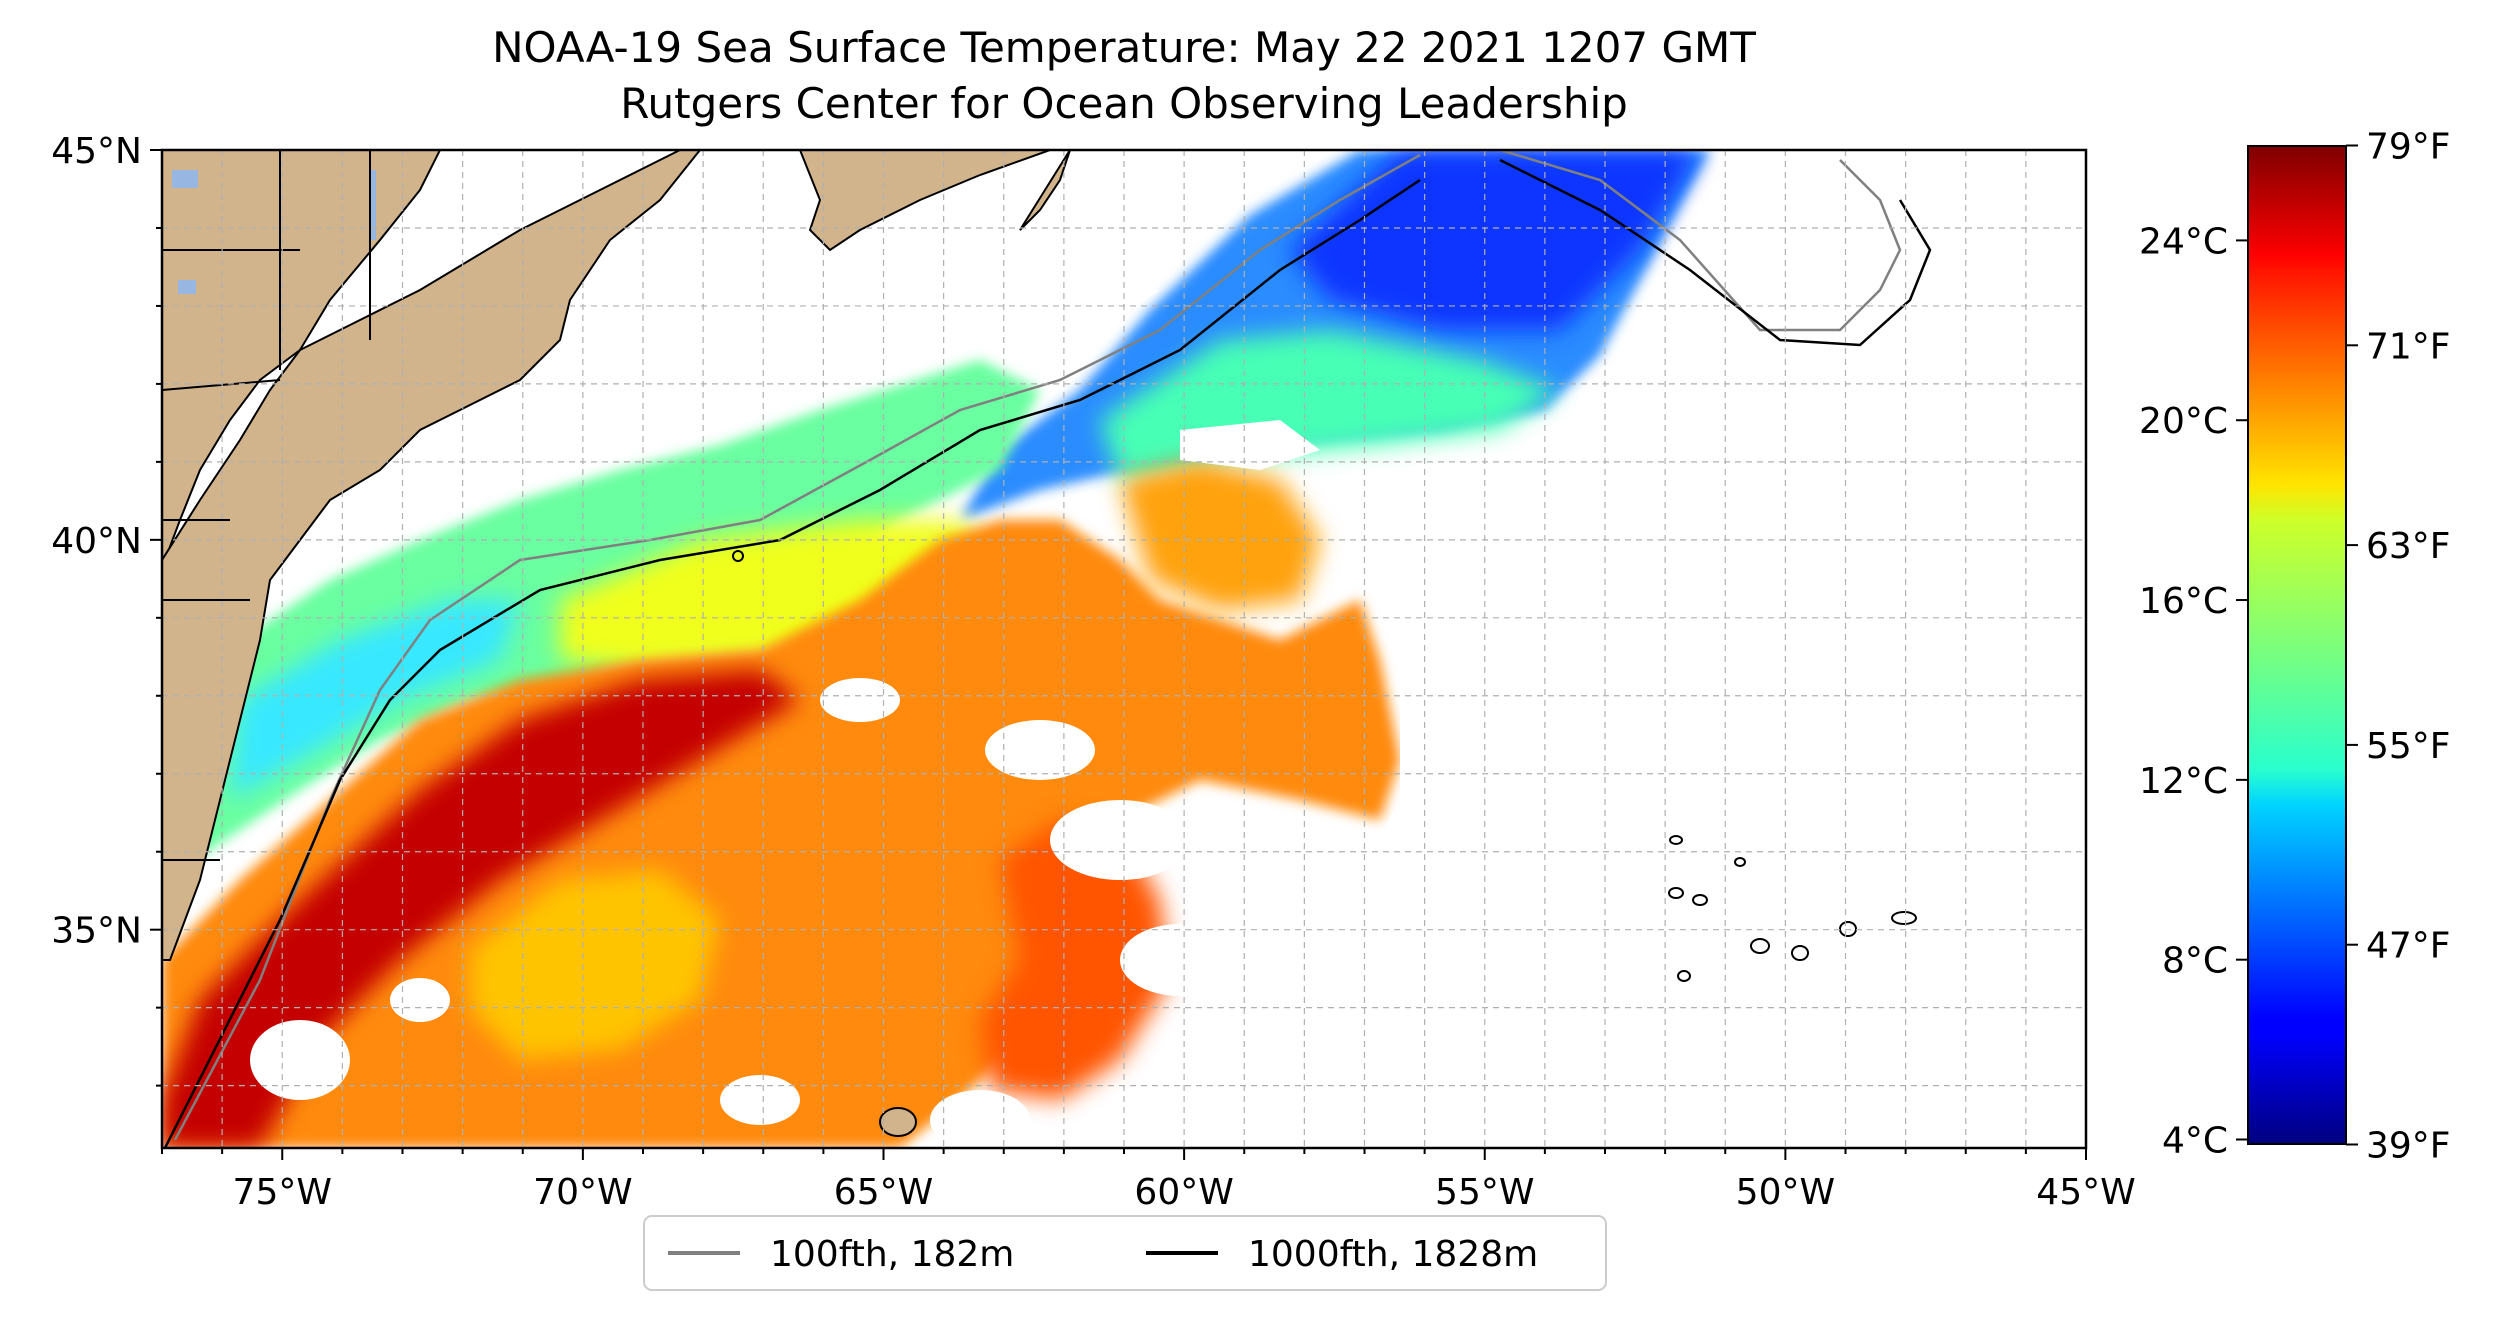  I want to click on y-tick-label: 35°N, so click(96, 931).